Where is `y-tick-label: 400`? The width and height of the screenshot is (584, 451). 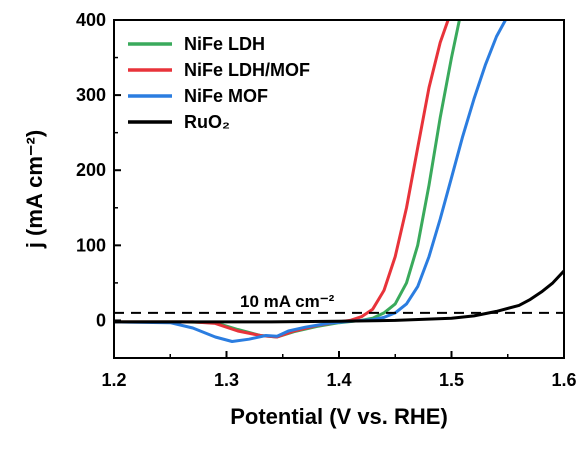
y-tick-label: 400 is located at coordinates (91, 20).